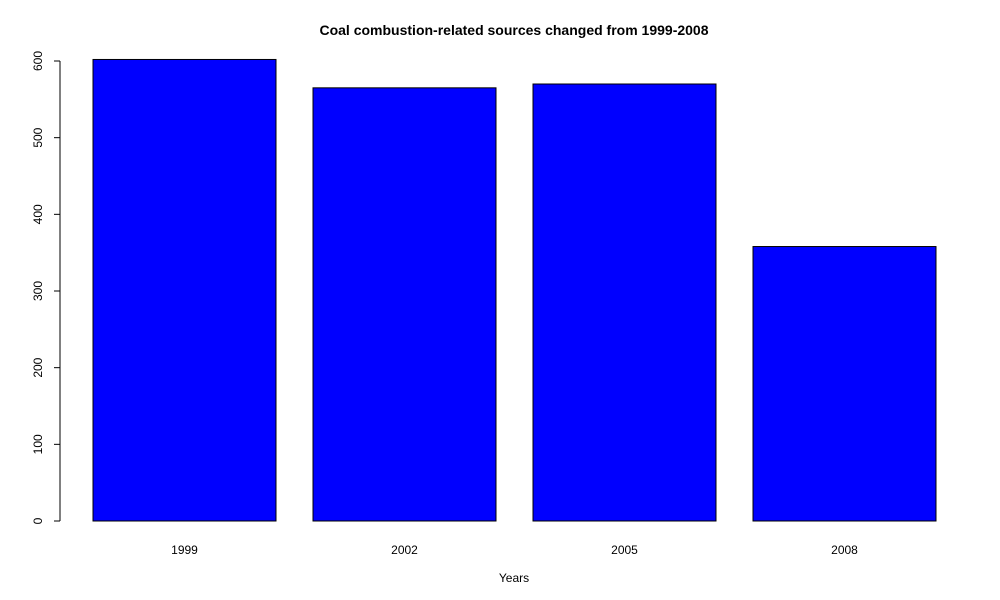  Describe the element at coordinates (404, 550) in the screenshot. I see `x-tick-label: 2002` at that location.